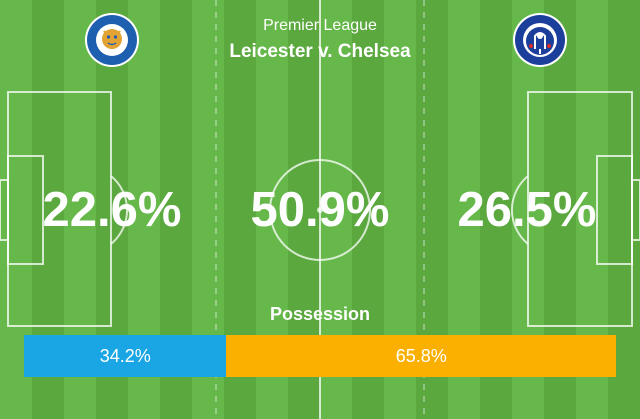 The height and width of the screenshot is (419, 640). I want to click on possession-title: Possession, so click(320, 314).